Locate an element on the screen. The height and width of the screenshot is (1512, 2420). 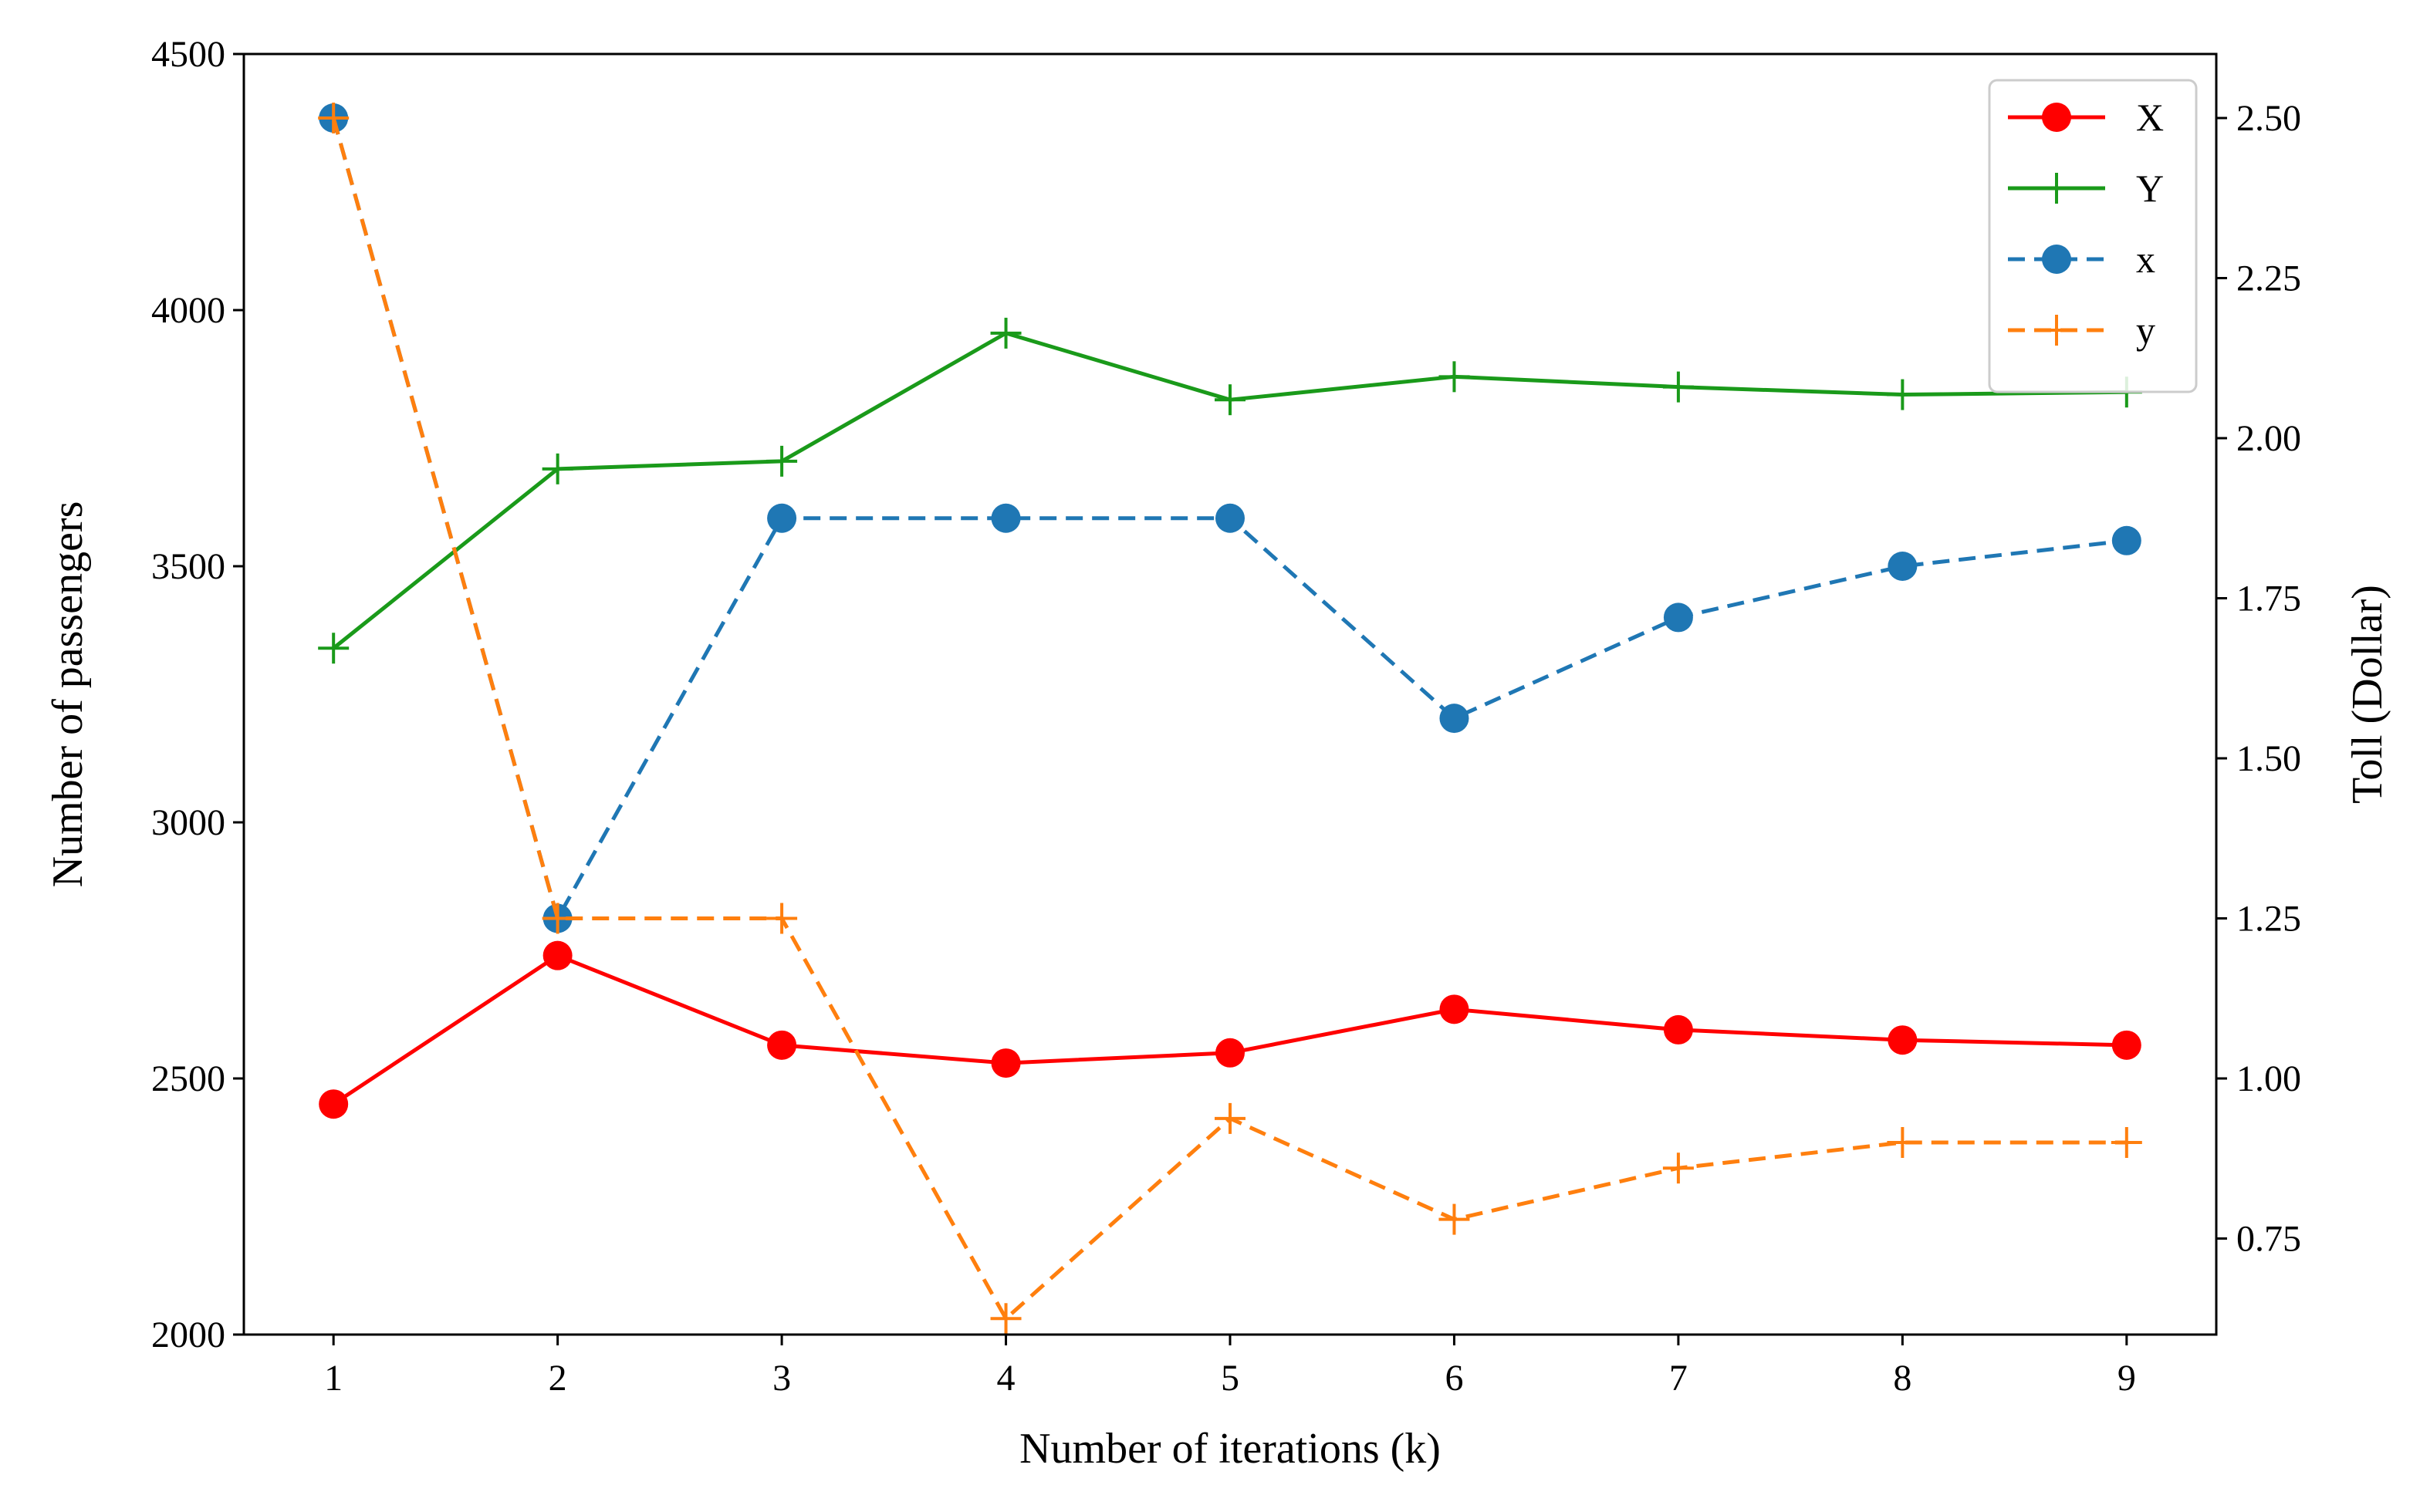
y2-tick-label: 2.00 is located at coordinates (2268, 438).